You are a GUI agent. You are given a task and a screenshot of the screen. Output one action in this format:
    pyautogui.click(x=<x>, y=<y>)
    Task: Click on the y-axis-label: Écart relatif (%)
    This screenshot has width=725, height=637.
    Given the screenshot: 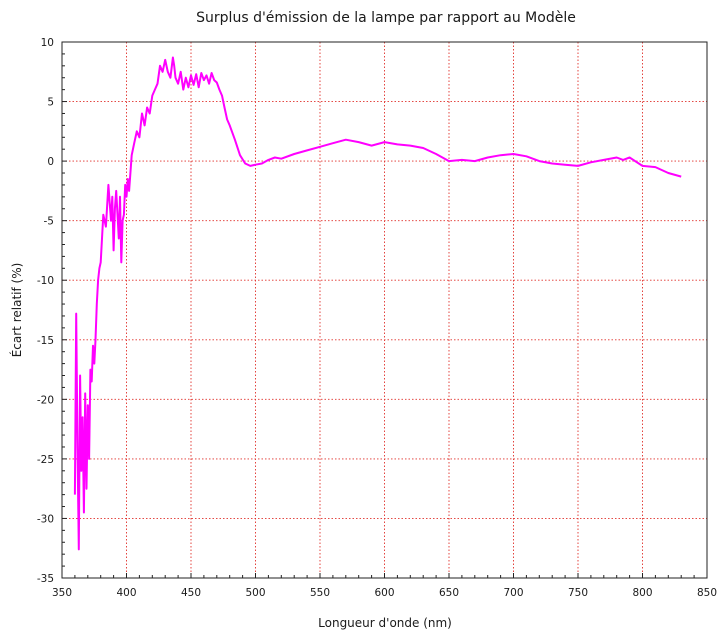 What is the action you would take?
    pyautogui.click(x=16, y=310)
    